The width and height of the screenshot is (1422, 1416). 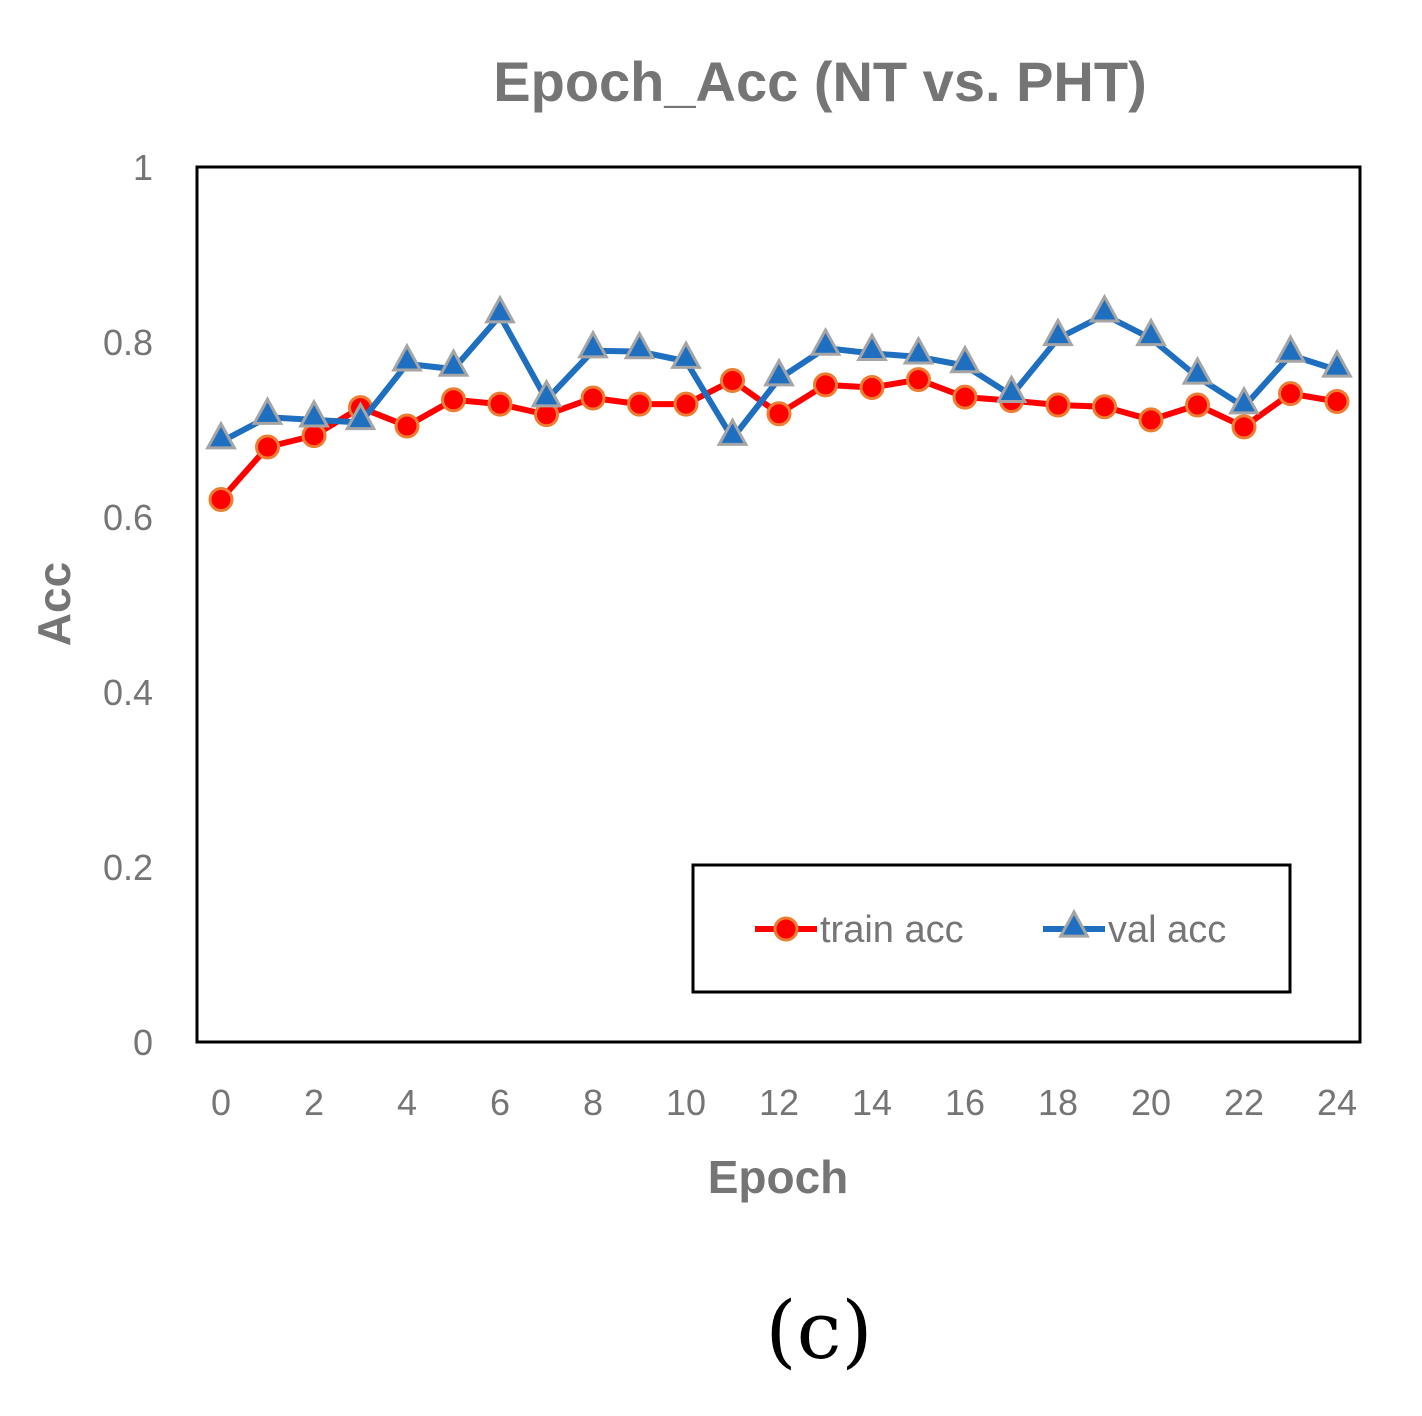 I want to click on x-axis-ticks: 0 2 4 6 8 10 12 14 16 18 20 22 24, so click(x=784, y=1102).